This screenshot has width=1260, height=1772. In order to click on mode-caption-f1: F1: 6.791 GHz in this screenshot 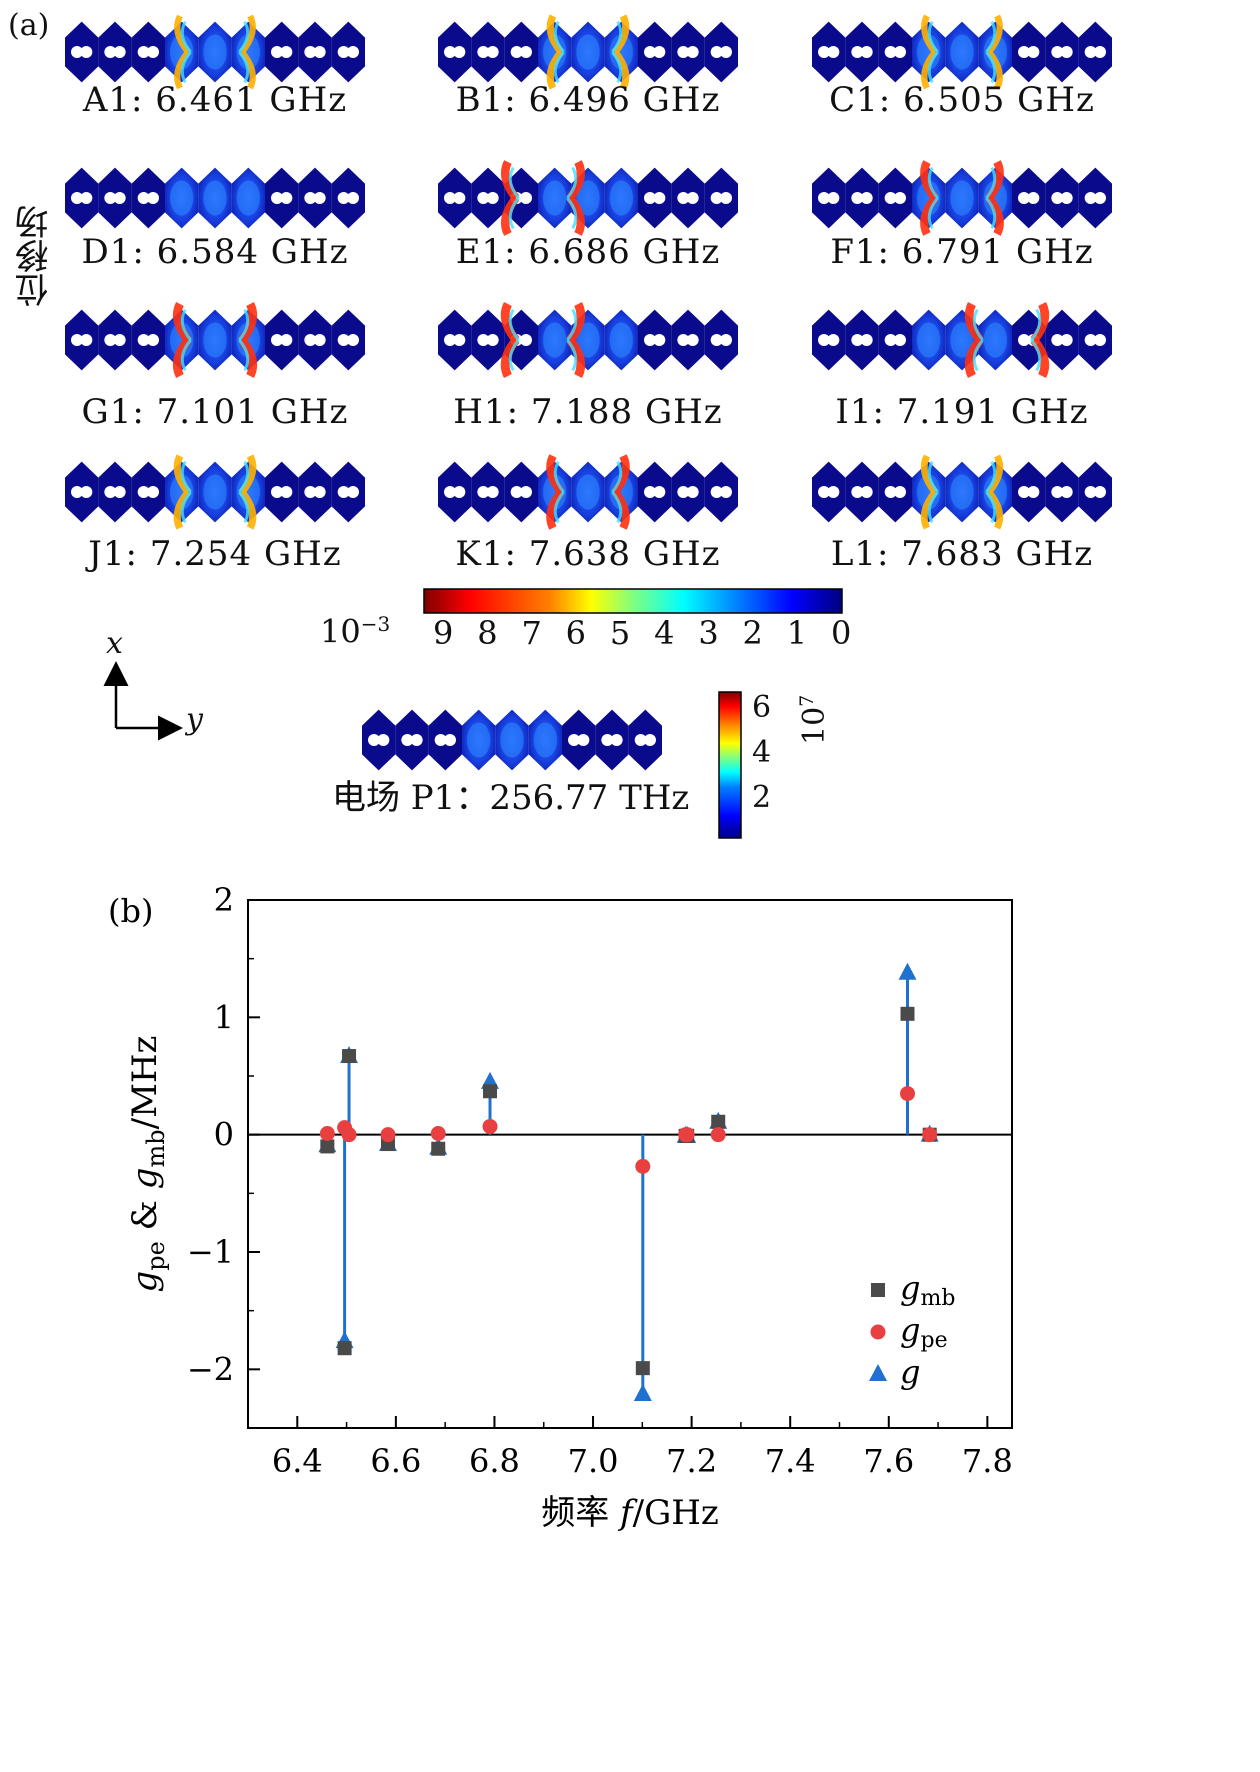, I will do `click(962, 252)`.